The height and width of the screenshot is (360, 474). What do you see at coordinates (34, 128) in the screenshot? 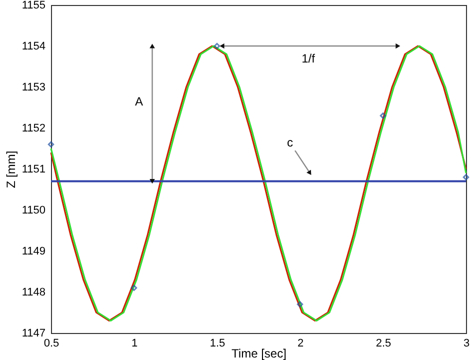
I see `y-tick-label: 1152` at bounding box center [34, 128].